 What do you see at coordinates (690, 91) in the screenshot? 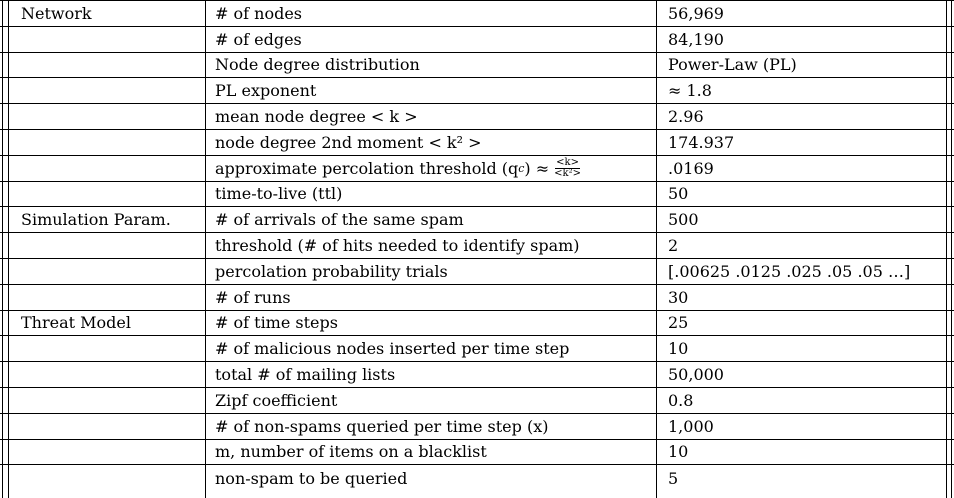
I see `param-value: ≈ 1.8` at bounding box center [690, 91].